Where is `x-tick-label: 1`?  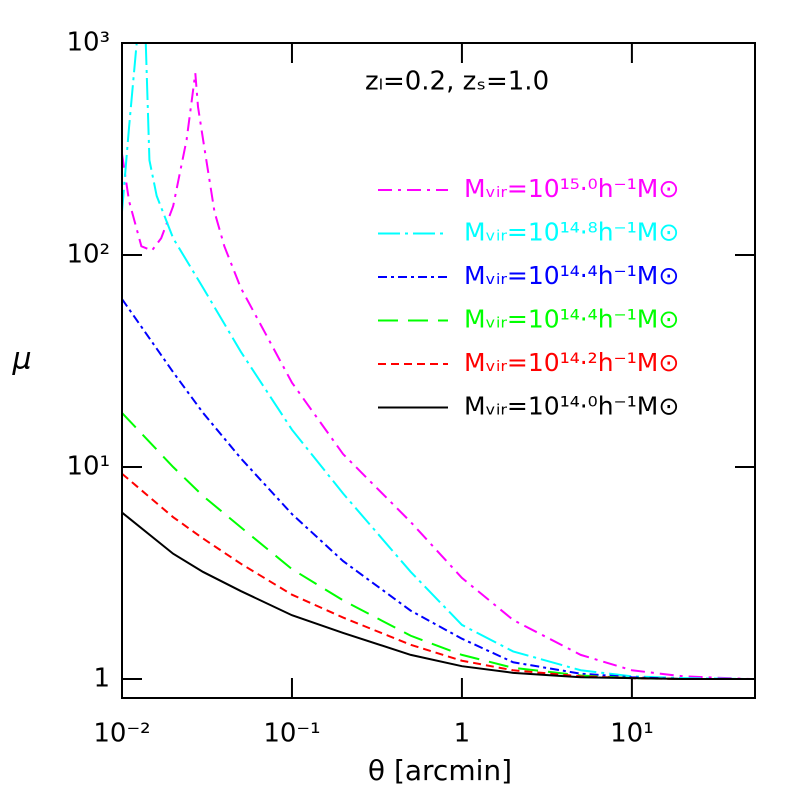 x-tick-label: 1 is located at coordinates (462, 734).